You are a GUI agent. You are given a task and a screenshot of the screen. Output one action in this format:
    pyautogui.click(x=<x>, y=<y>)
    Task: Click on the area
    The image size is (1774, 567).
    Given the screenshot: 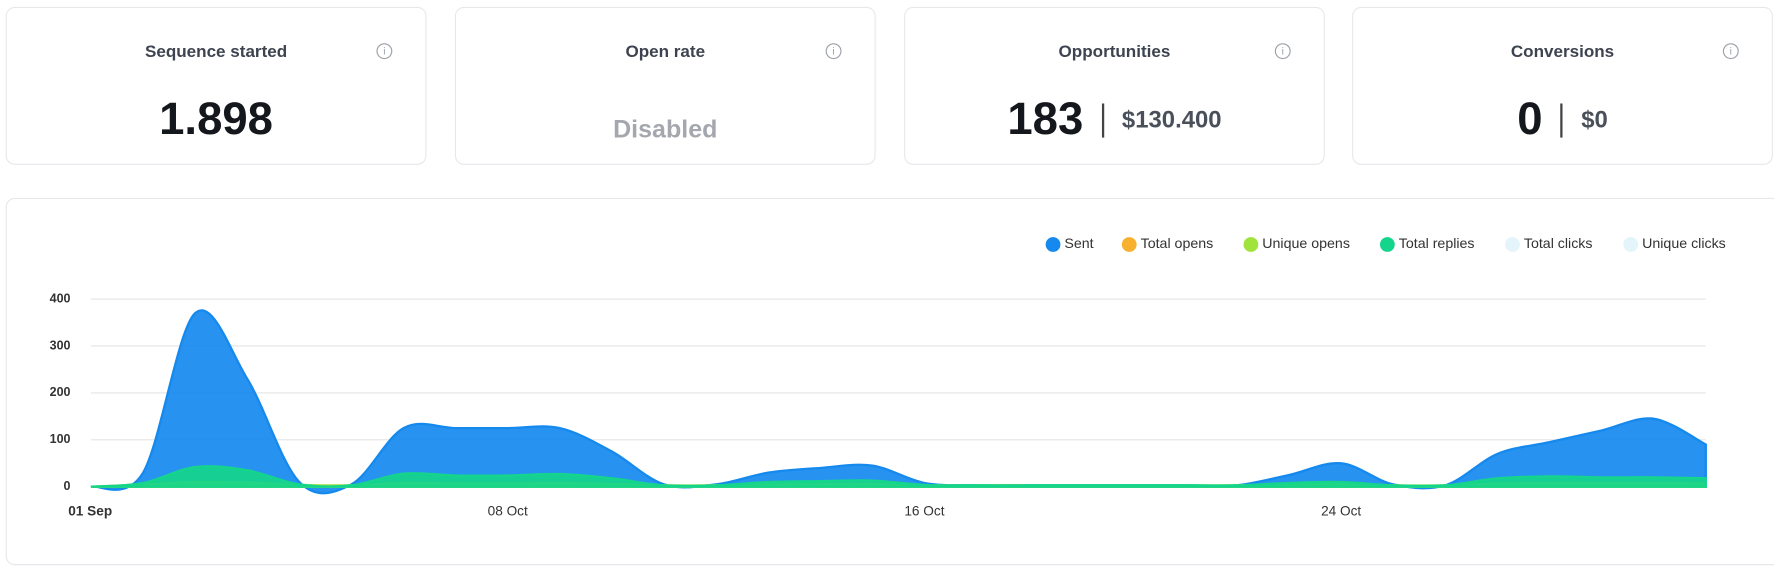 What is the action you would take?
    pyautogui.click(x=898, y=476)
    